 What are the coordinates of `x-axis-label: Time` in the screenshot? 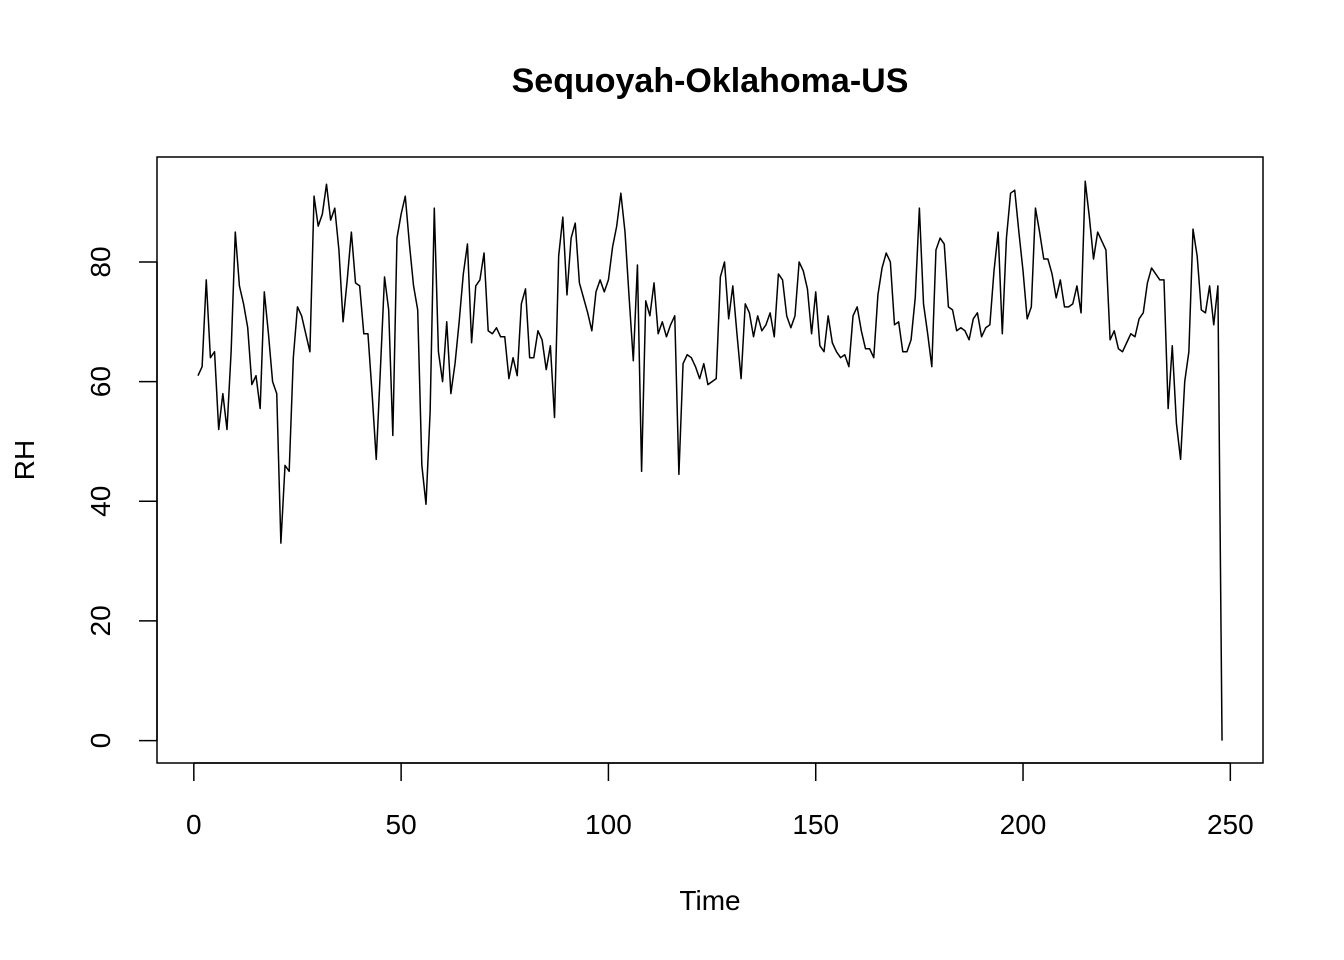 It's located at (709, 900).